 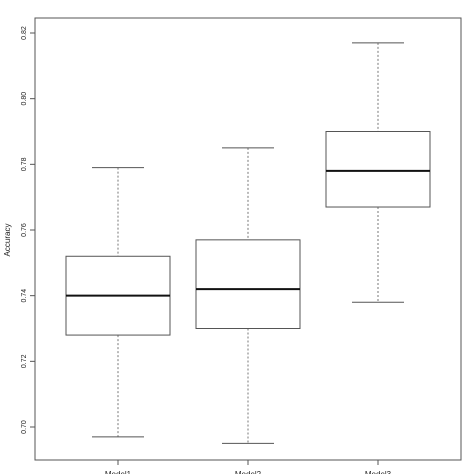 I want to click on y-tick-label: 0.70, so click(x=24, y=427).